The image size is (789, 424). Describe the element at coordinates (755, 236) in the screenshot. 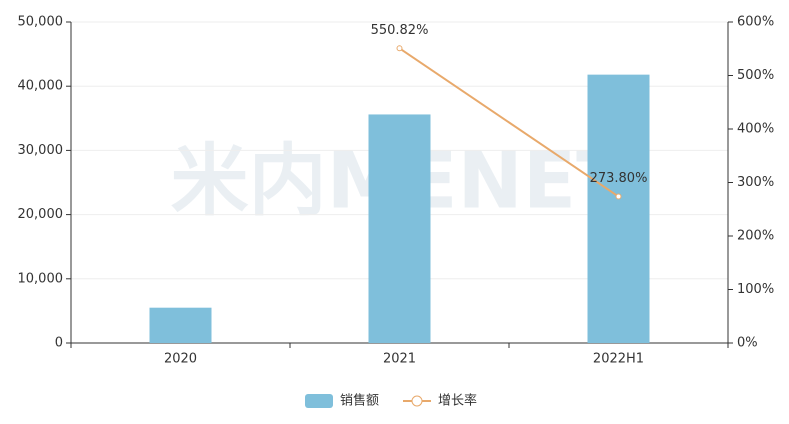

I see `y2-tick-label: 200%` at that location.